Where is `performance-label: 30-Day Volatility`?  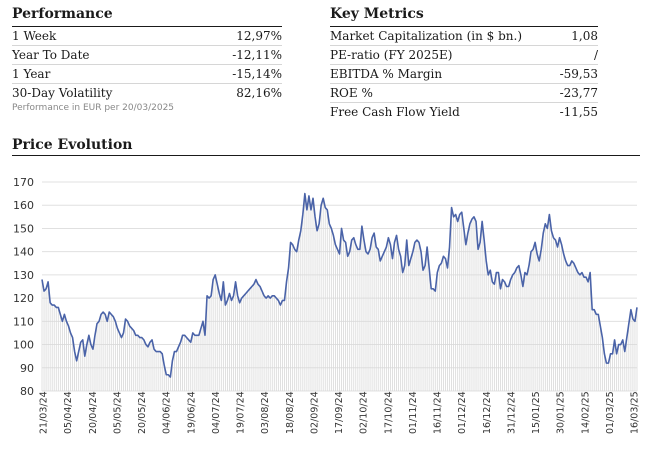
performance-label: 30-Day Volatility is located at coordinates (62, 93).